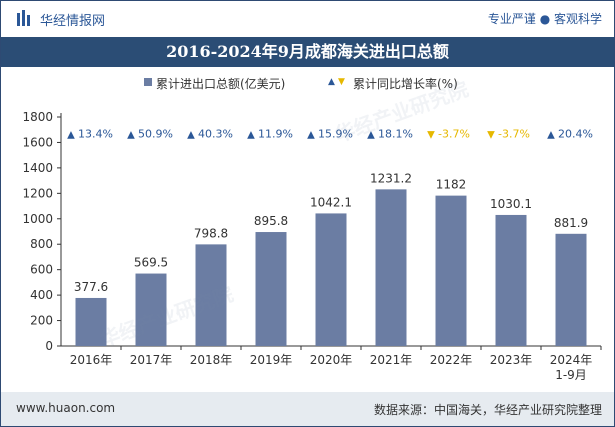 The height and width of the screenshot is (427, 615). What do you see at coordinates (151, 360) in the screenshot?
I see `x-tick-label: 2017年` at bounding box center [151, 360].